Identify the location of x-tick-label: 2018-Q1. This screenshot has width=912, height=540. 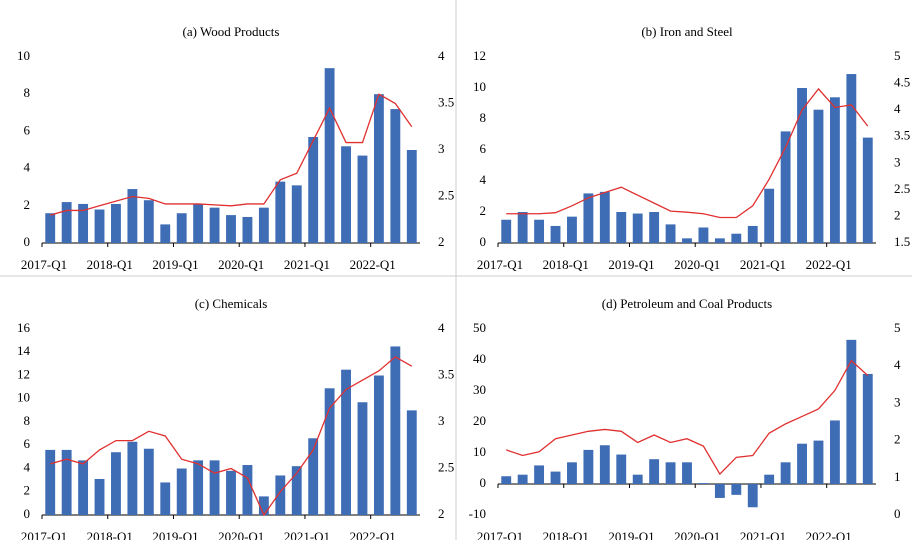
(110, 534).